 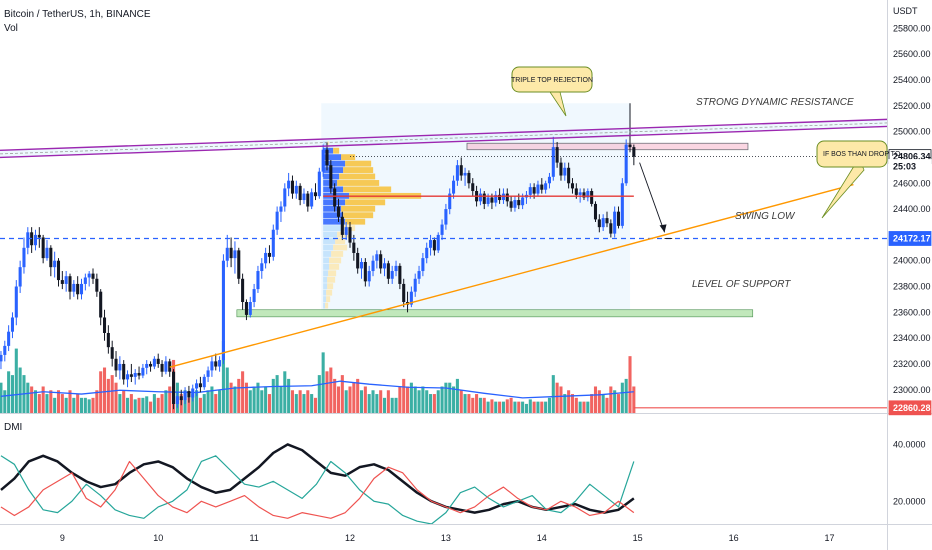 What do you see at coordinates (858, 179) in the screenshot?
I see `bos-callout: IF BOS THAN DROP TO` at bounding box center [858, 179].